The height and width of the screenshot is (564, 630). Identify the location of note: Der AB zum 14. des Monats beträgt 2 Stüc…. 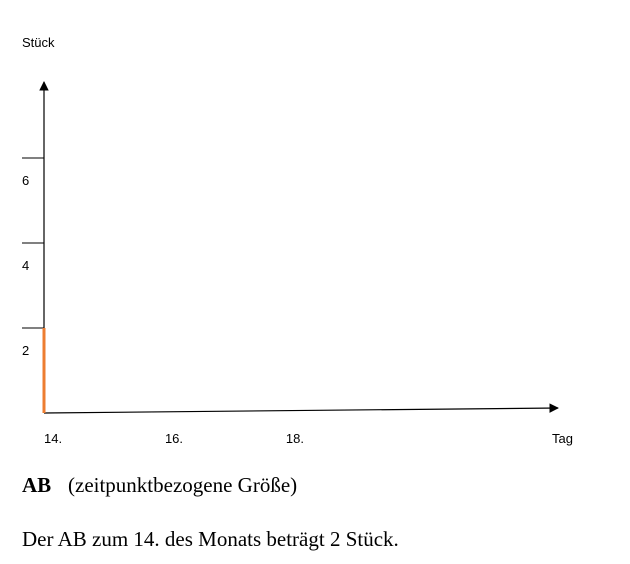
(210, 539).